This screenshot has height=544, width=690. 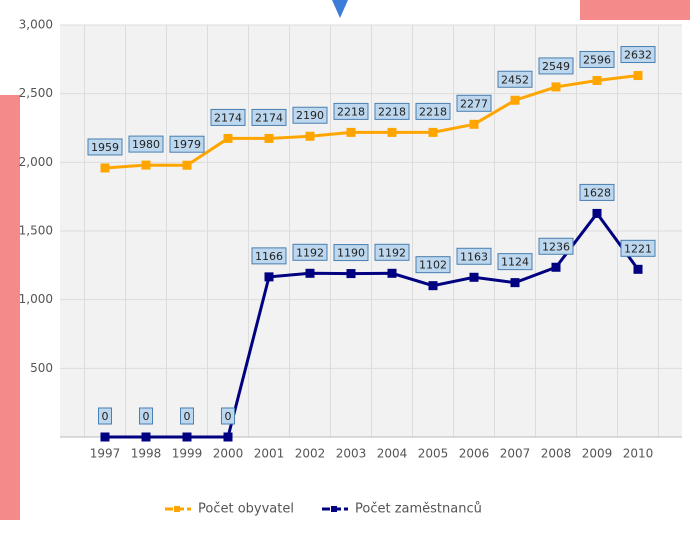 What do you see at coordinates (36, 231) in the screenshot?
I see `y-tick-label: 1,500` at bounding box center [36, 231].